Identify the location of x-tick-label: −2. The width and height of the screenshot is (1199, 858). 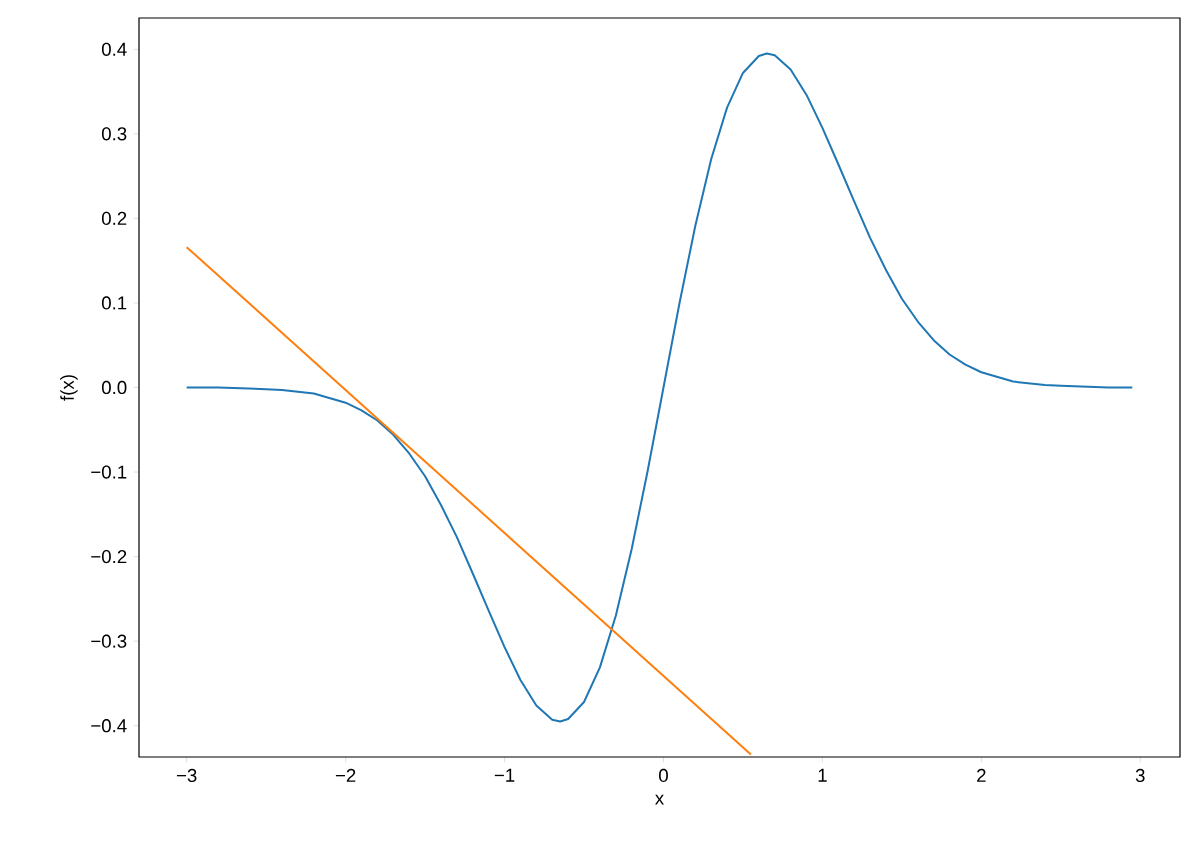
(345, 775).